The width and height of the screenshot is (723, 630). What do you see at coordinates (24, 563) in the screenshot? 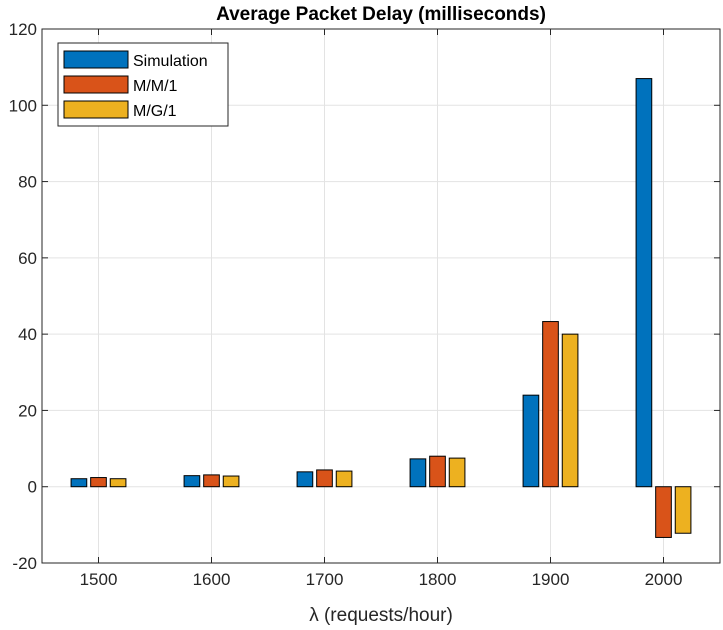
I see `y-tick-label: -20` at bounding box center [24, 563].